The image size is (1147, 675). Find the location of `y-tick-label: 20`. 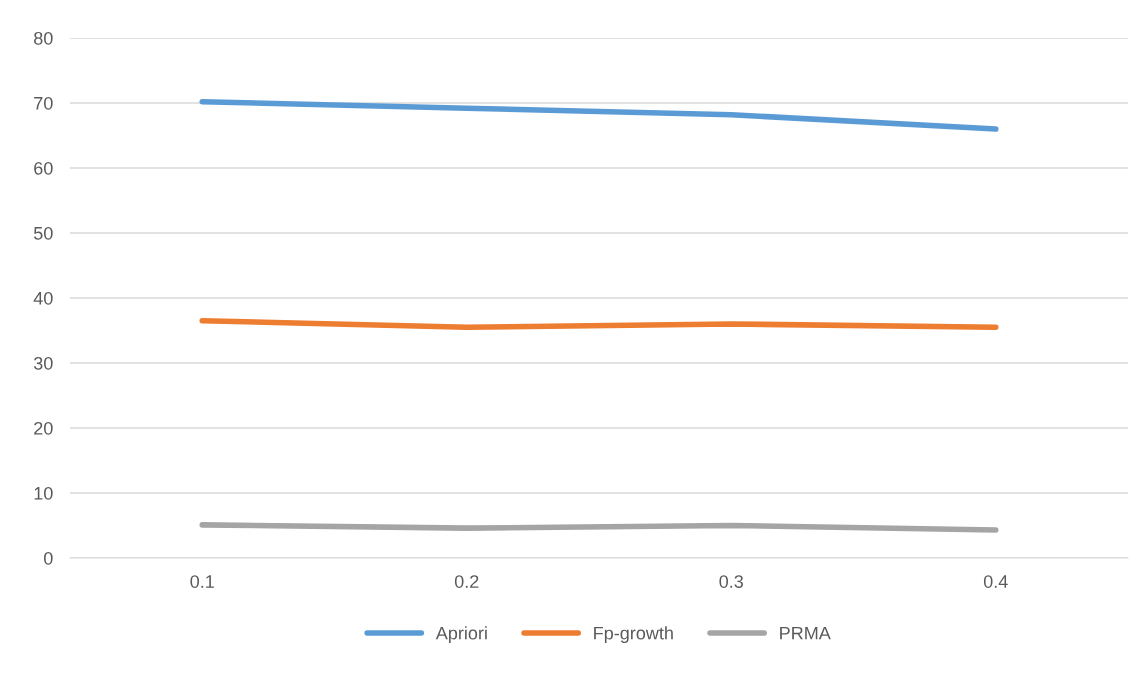

y-tick-label: 20 is located at coordinates (43, 428).